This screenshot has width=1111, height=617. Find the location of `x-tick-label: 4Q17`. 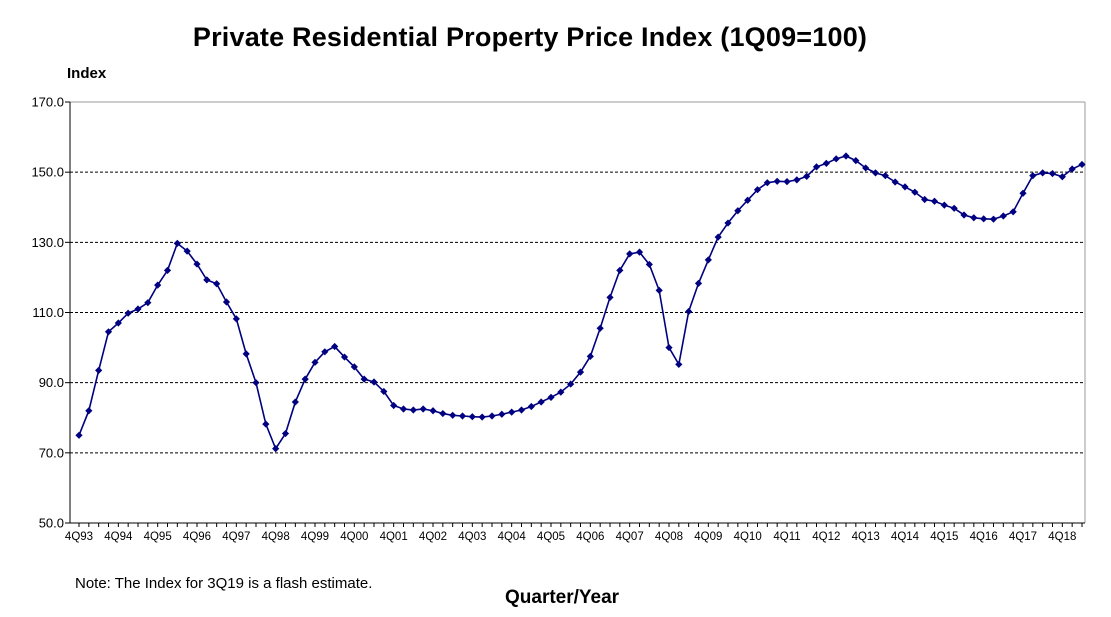

x-tick-label: 4Q17 is located at coordinates (1023, 537).